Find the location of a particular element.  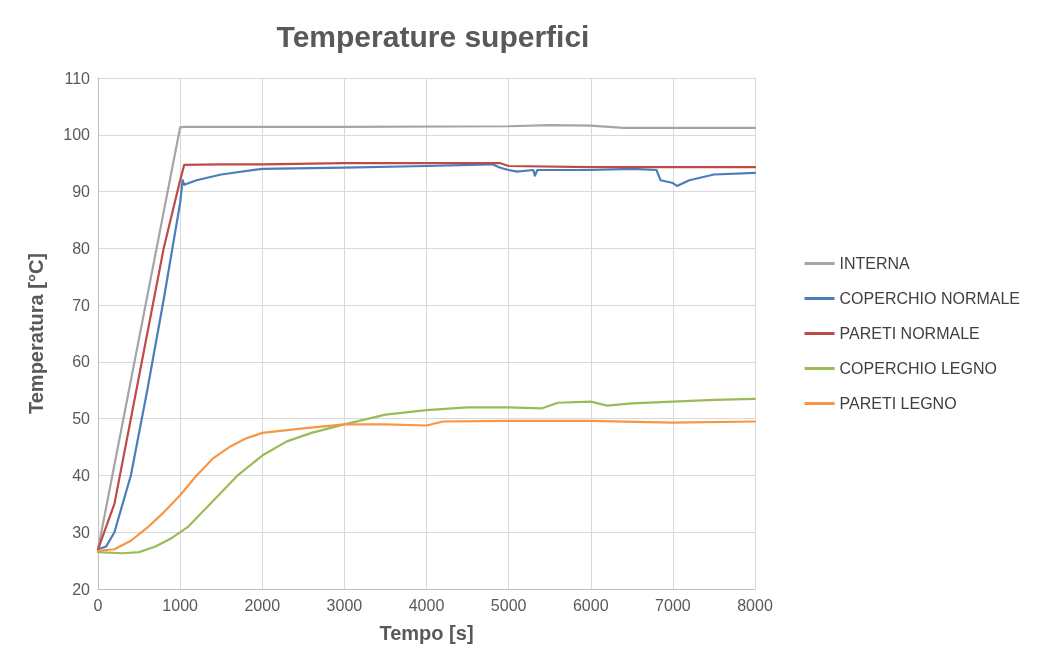

legend-label: PARETI LEGNO is located at coordinates (898, 403).